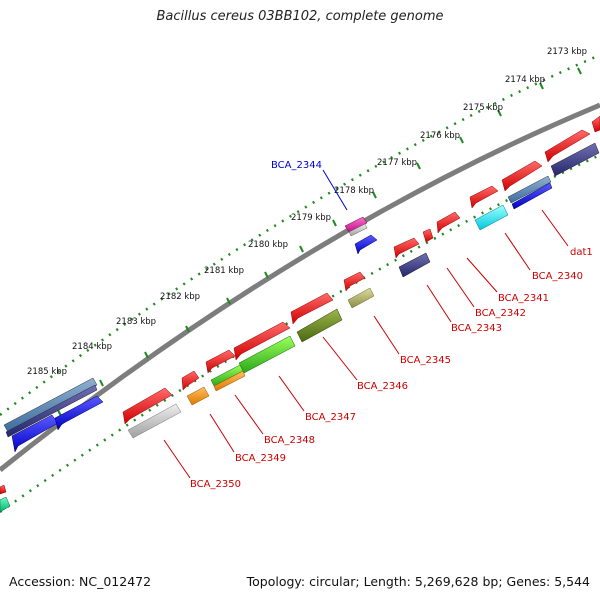  What do you see at coordinates (296, 165) in the screenshot?
I see `gene-label: BCA_2344` at bounding box center [296, 165].